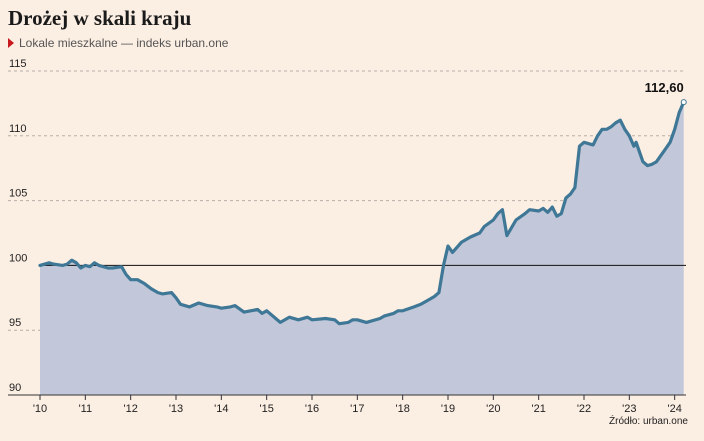 This screenshot has height=441, width=704. What do you see at coordinates (18, 129) in the screenshot?
I see `y-tick-label: 110` at bounding box center [18, 129].